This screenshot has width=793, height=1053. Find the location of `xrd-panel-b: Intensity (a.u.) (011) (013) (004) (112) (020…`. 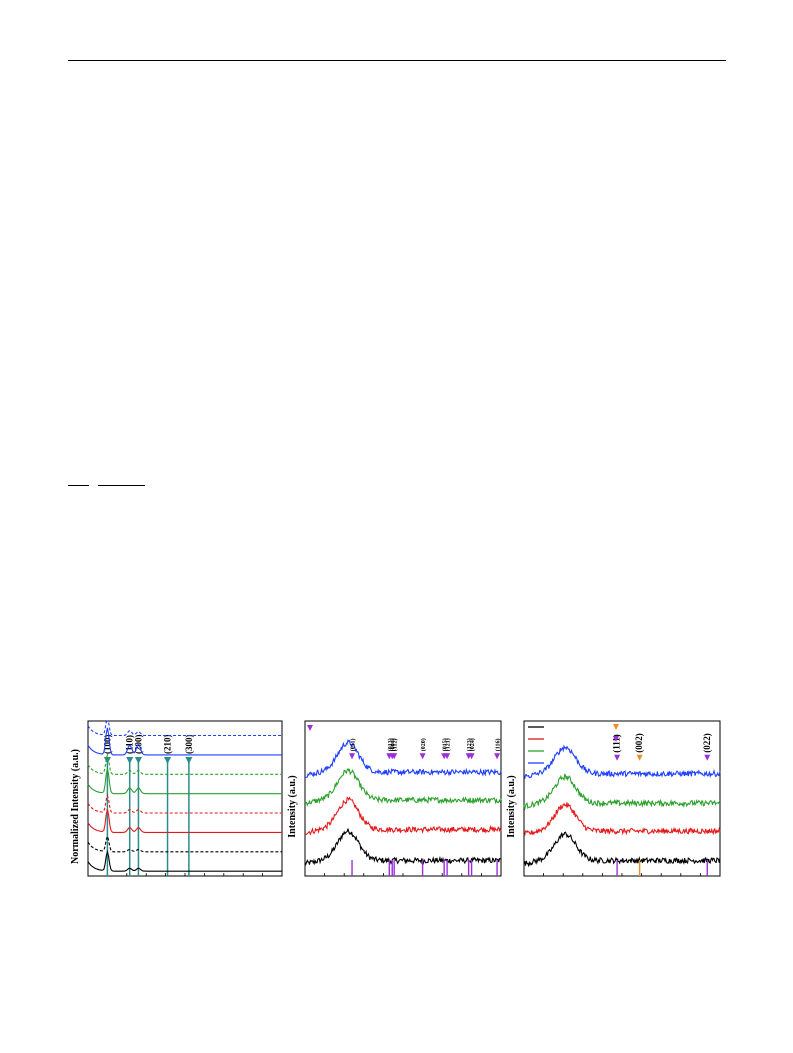

xrd-panel-b: Intensity (a.u.) (011) (013) (004) (112) (020… is located at coordinates (394, 800).